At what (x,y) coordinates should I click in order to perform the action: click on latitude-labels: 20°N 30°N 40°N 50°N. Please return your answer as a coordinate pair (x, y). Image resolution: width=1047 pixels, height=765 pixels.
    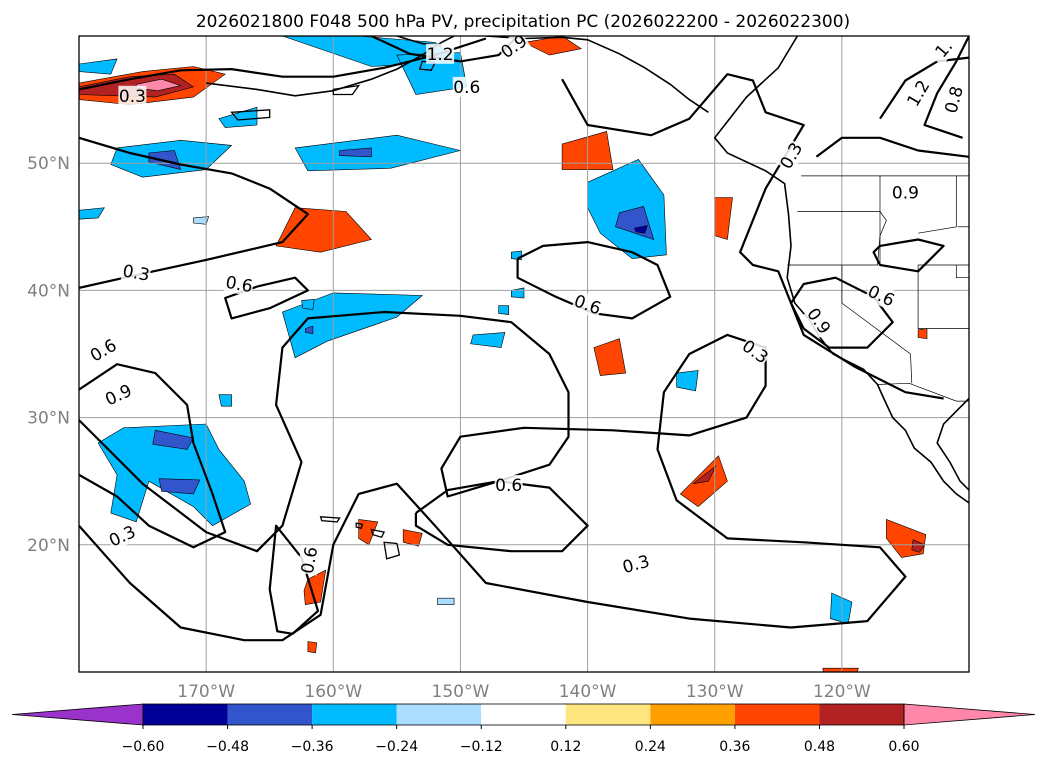
    Looking at the image, I should click on (48, 355).